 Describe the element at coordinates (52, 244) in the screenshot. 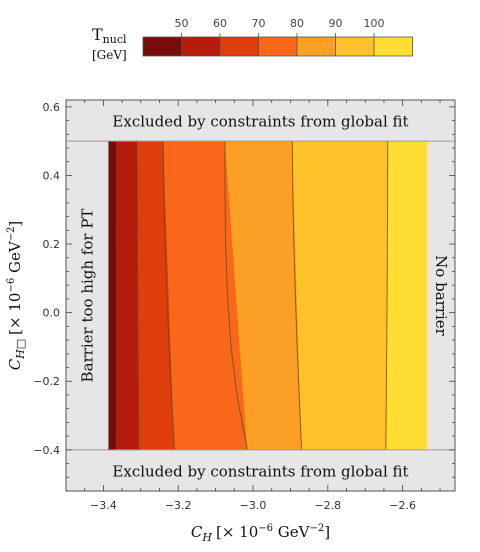

I see `y-tick-label: 0.2` at that location.